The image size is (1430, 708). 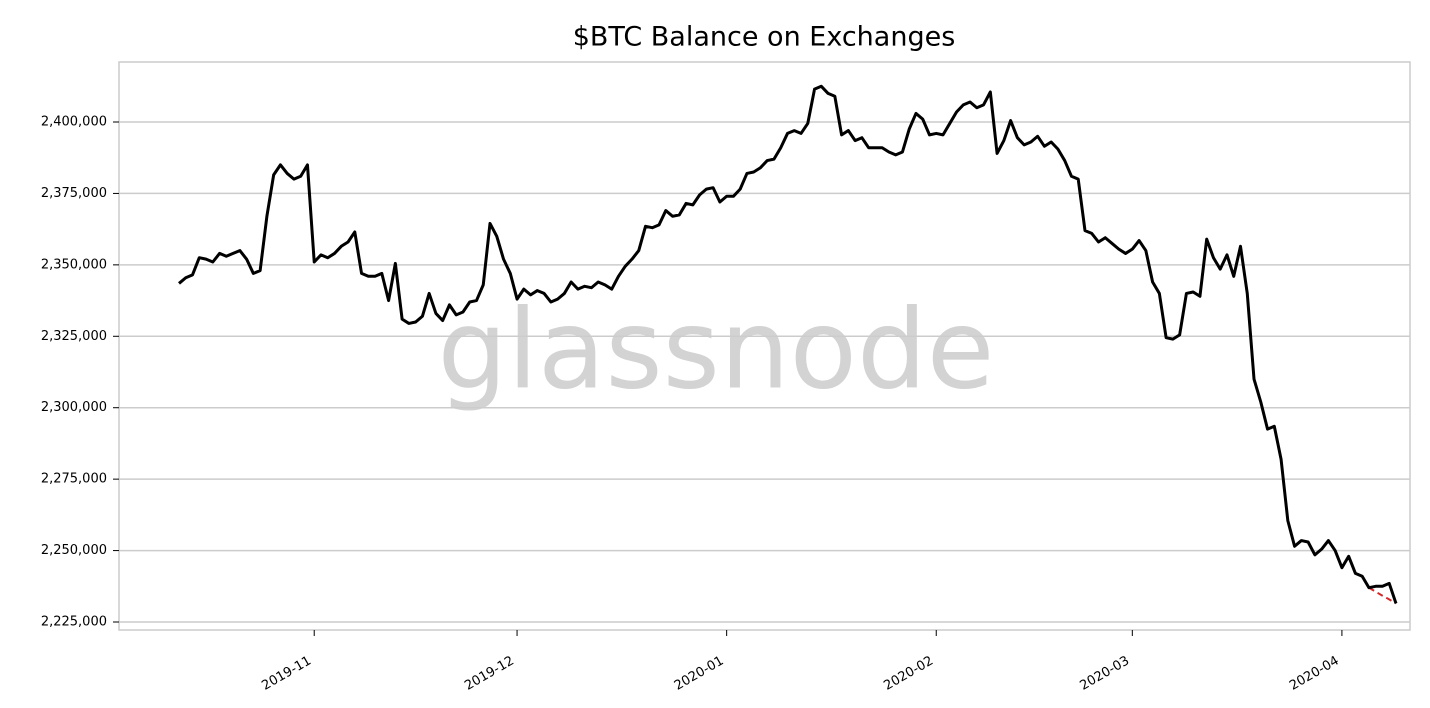 I want to click on y-tick-label: 2,400,000, so click(x=74, y=122).